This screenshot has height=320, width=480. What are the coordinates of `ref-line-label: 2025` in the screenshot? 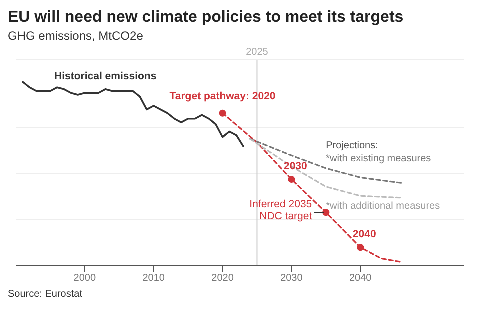 It's located at (257, 52).